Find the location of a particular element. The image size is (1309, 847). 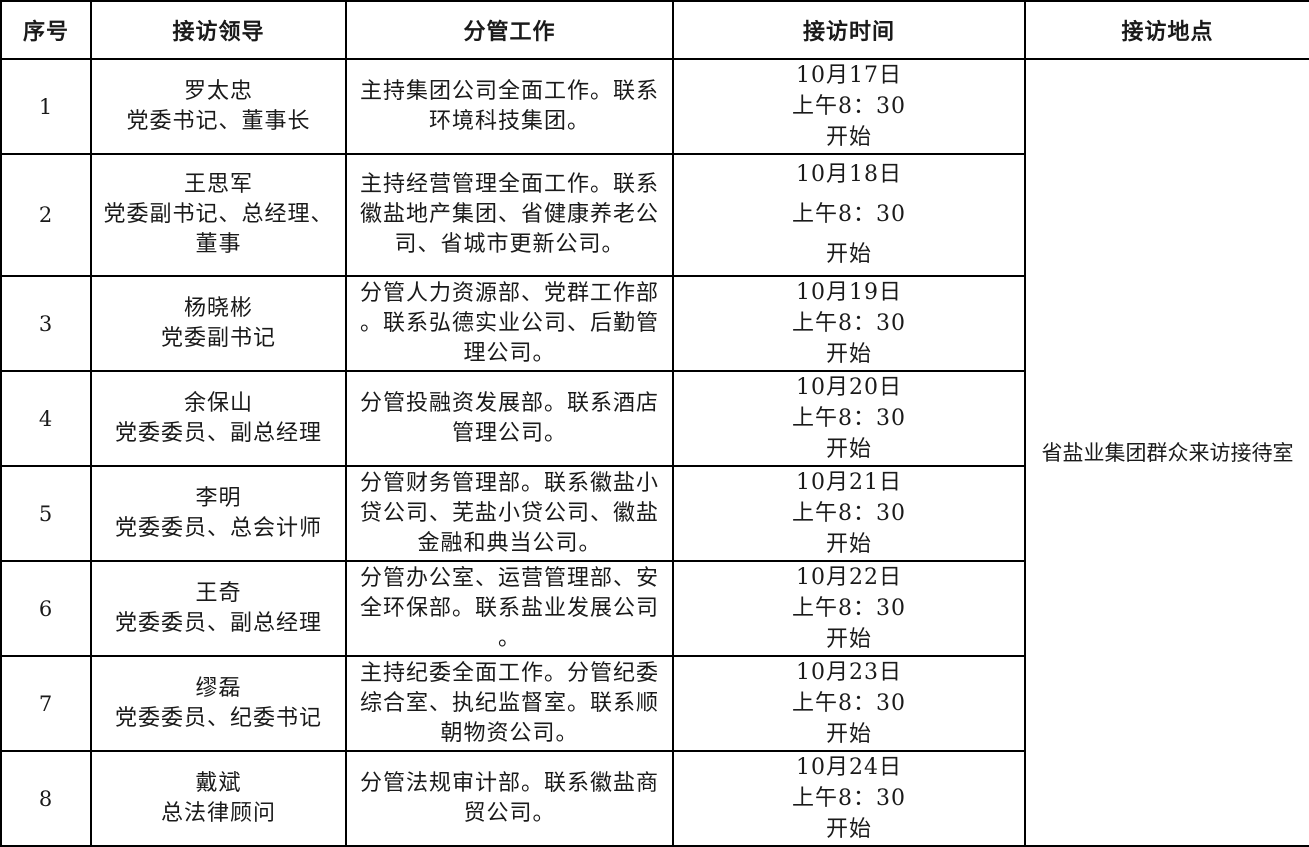

time-cell: 10月21日 上午8：30 开始 is located at coordinates (849, 513).